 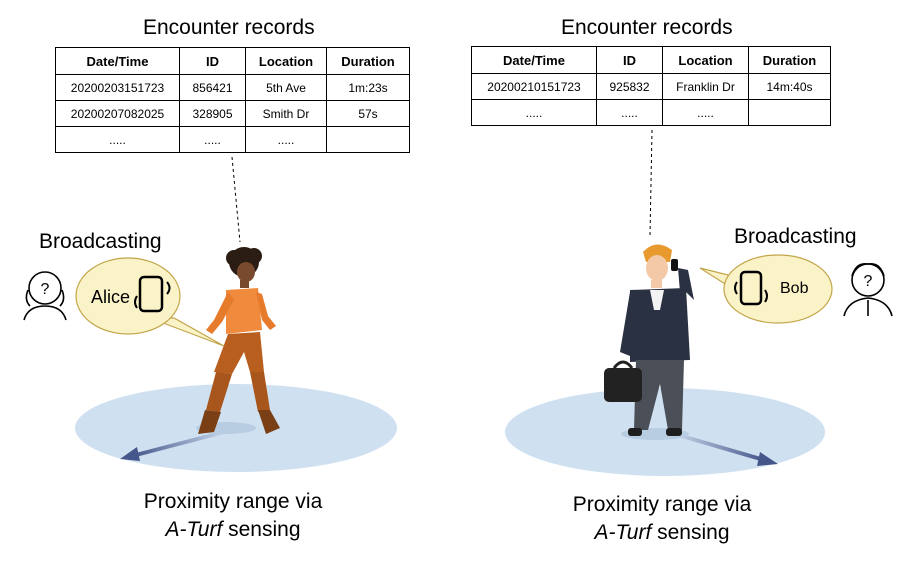 I want to click on table-cell: 328905, so click(x=212, y=113).